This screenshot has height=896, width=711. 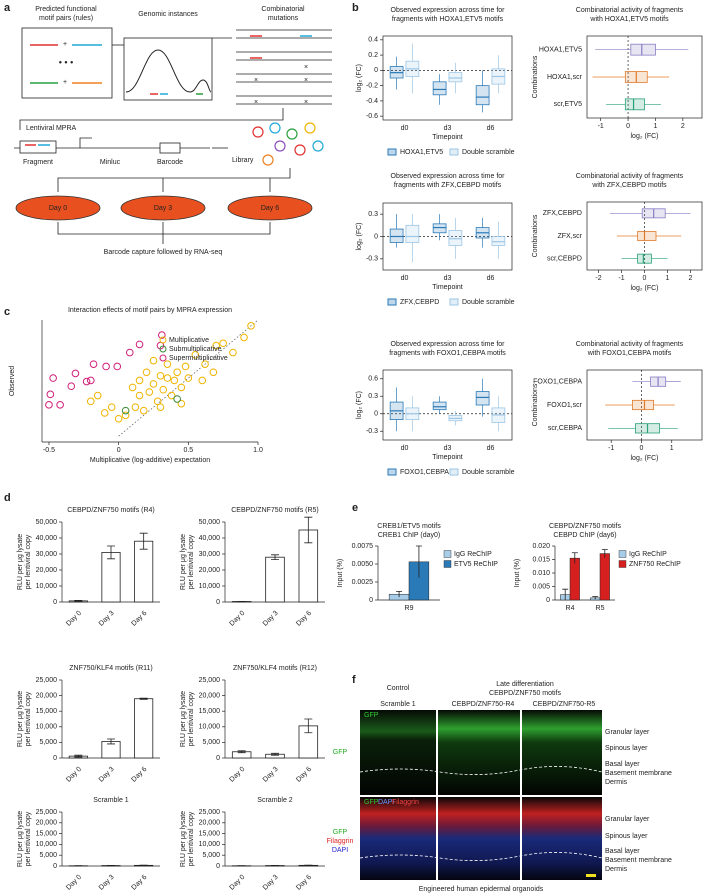 What do you see at coordinates (275, 800) in the screenshot?
I see `chart-title: Scramble 2` at bounding box center [275, 800].